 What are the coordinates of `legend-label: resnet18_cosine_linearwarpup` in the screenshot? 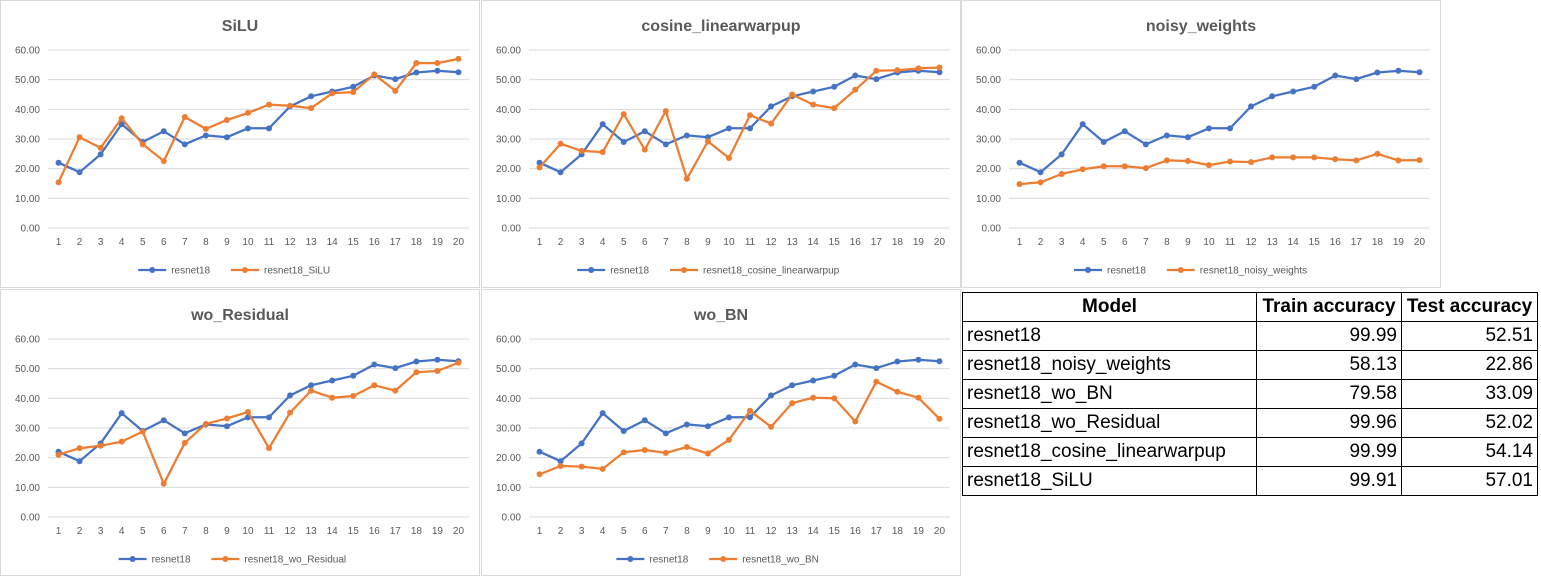 It's located at (771, 271).